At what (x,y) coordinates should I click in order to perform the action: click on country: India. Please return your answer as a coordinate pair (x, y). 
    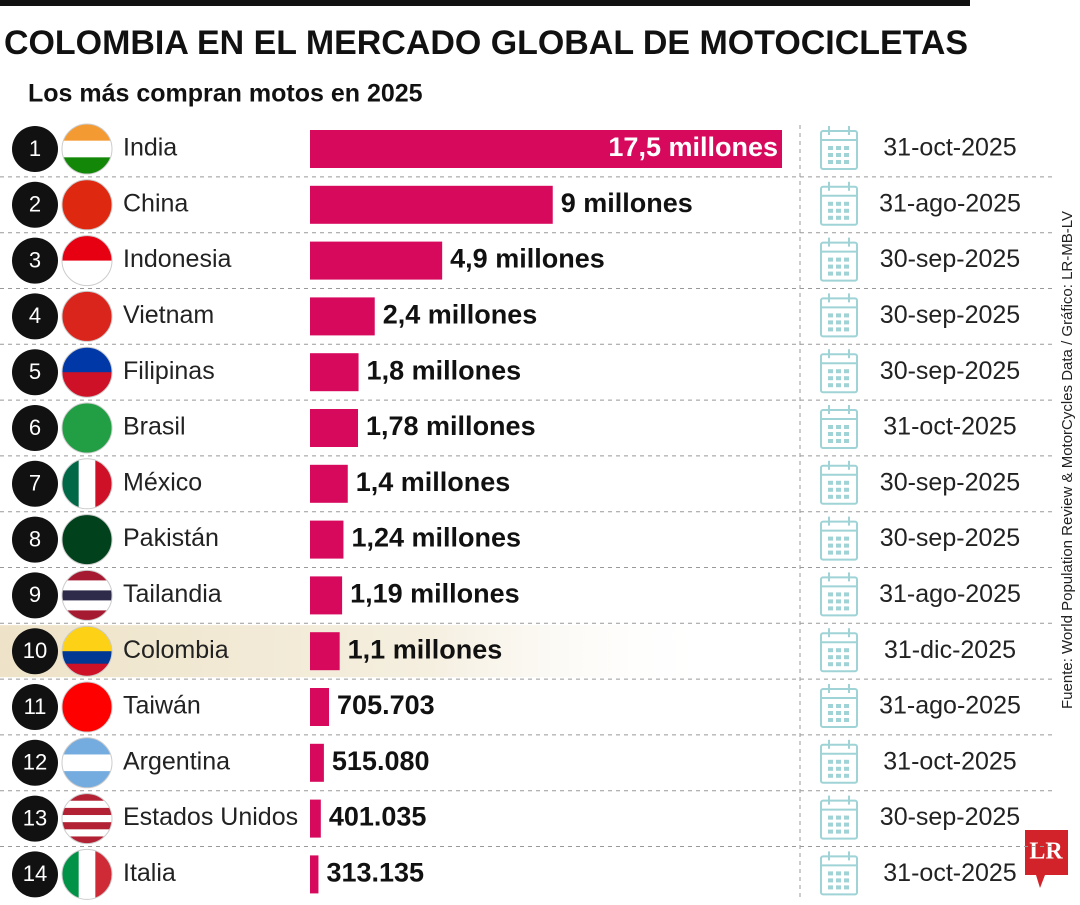
    Looking at the image, I should click on (150, 148).